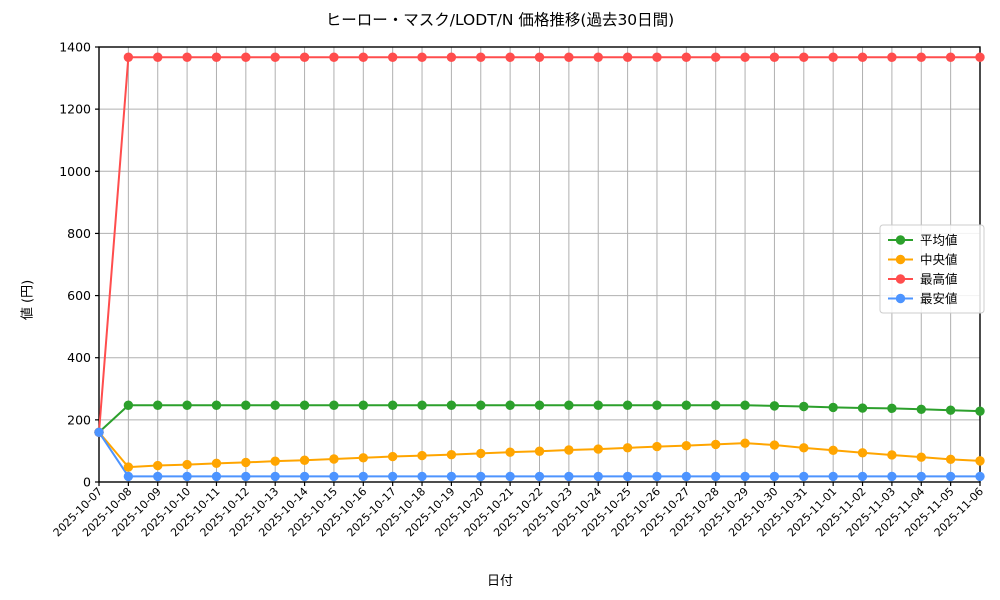 Image resolution: width=1000 pixels, height=600 pixels. Describe the element at coordinates (939, 240) in the screenshot. I see `legend-label: 平均値` at that location.